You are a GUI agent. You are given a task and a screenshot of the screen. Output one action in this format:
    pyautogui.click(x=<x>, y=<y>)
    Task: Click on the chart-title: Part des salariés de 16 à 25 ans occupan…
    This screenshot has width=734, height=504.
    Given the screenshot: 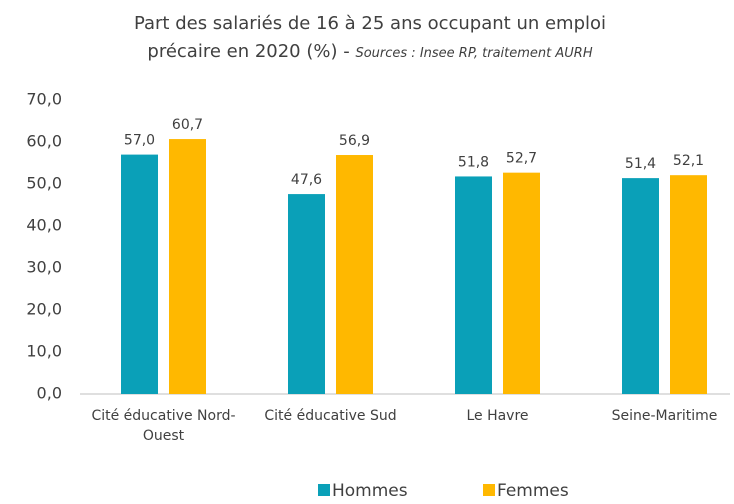 What is the action you would take?
    pyautogui.click(x=370, y=37)
    